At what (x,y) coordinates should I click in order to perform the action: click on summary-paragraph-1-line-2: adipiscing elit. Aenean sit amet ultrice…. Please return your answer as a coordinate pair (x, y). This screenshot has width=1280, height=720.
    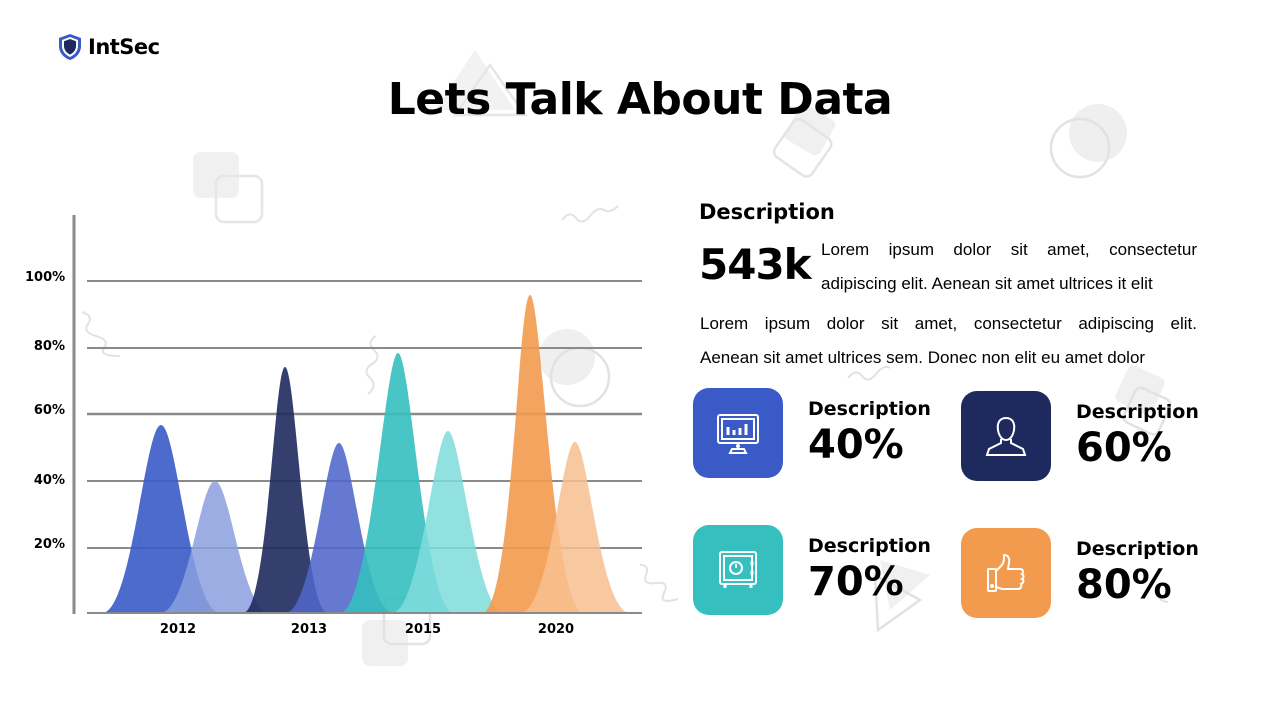
    Looking at the image, I should click on (987, 283).